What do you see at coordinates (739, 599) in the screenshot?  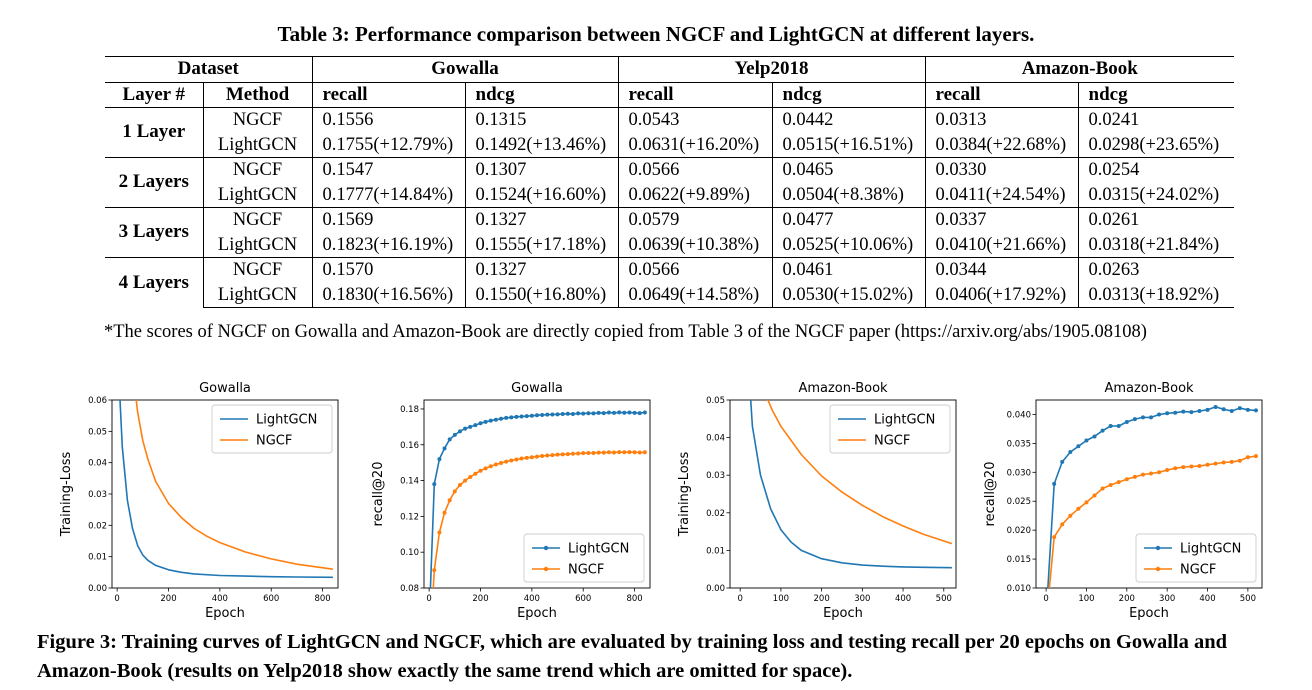 I see `x-tick-label: 0` at bounding box center [739, 599].